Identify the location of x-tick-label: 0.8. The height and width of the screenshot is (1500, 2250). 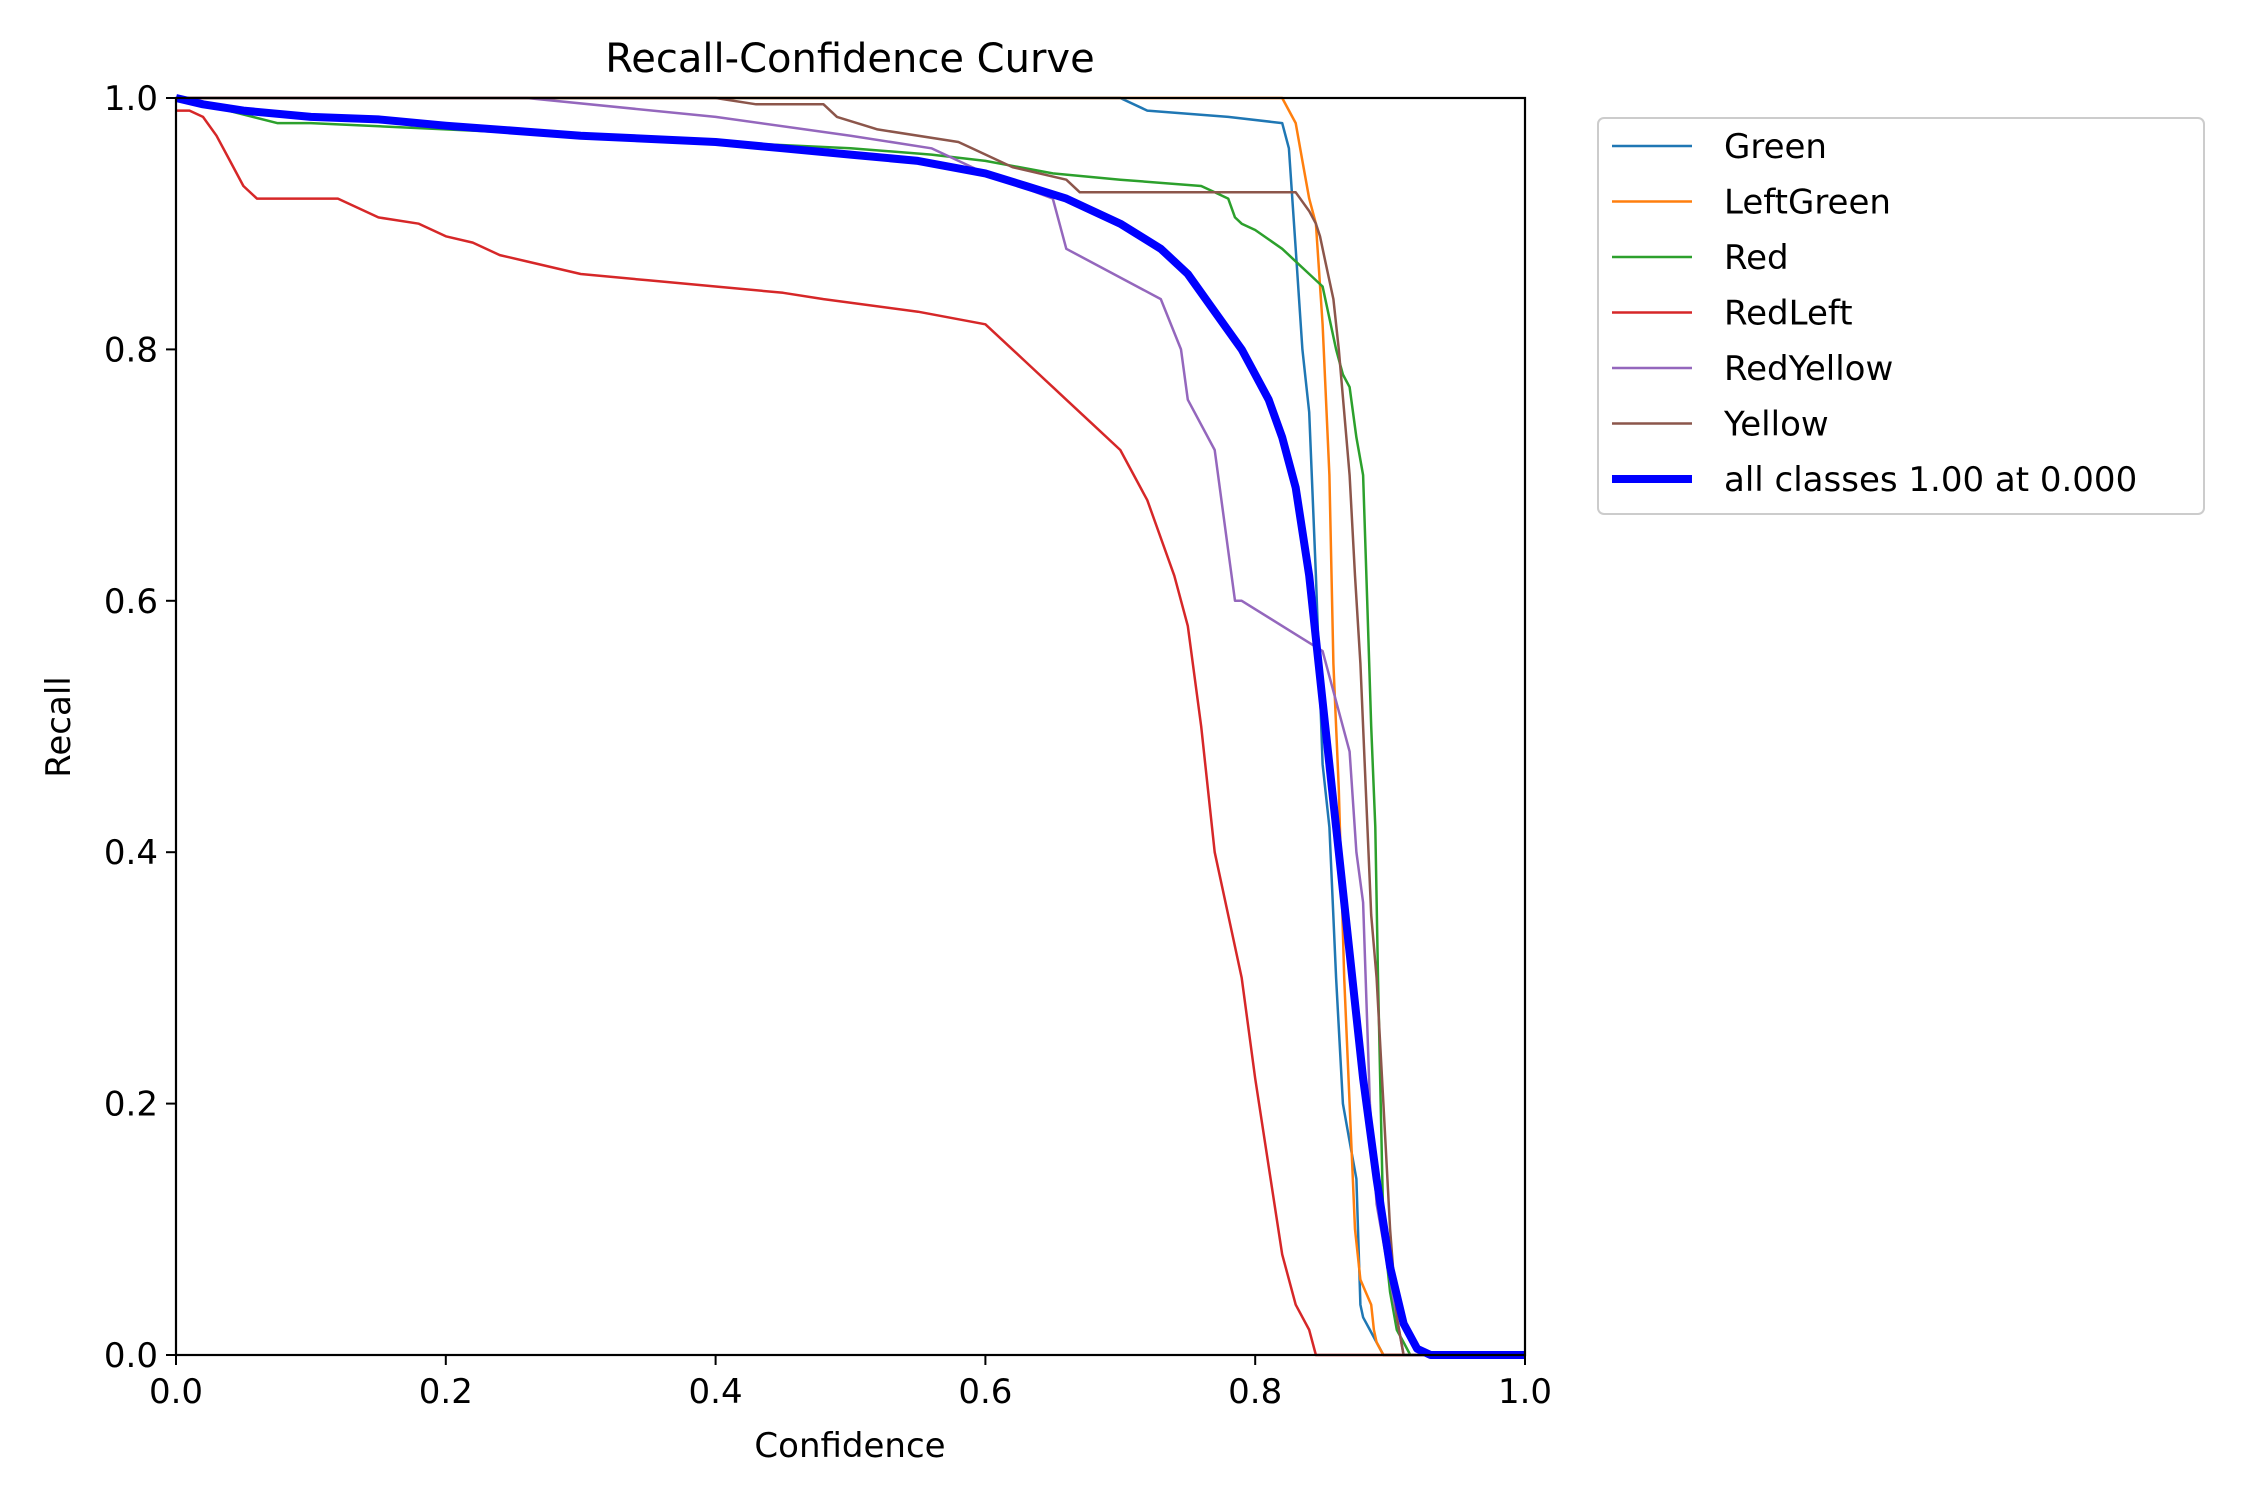
(1255, 1392).